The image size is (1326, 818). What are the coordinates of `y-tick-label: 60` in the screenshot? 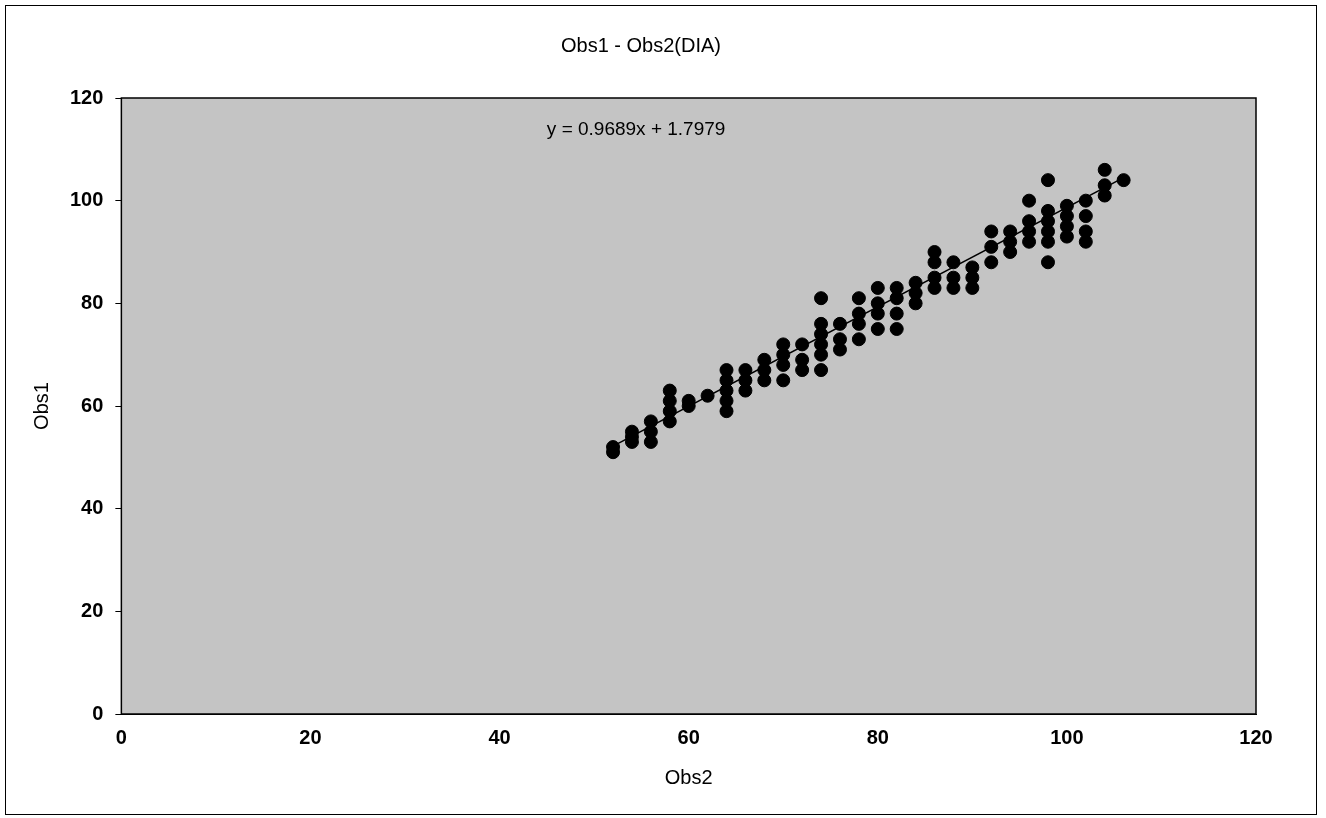 It's located at (92, 404).